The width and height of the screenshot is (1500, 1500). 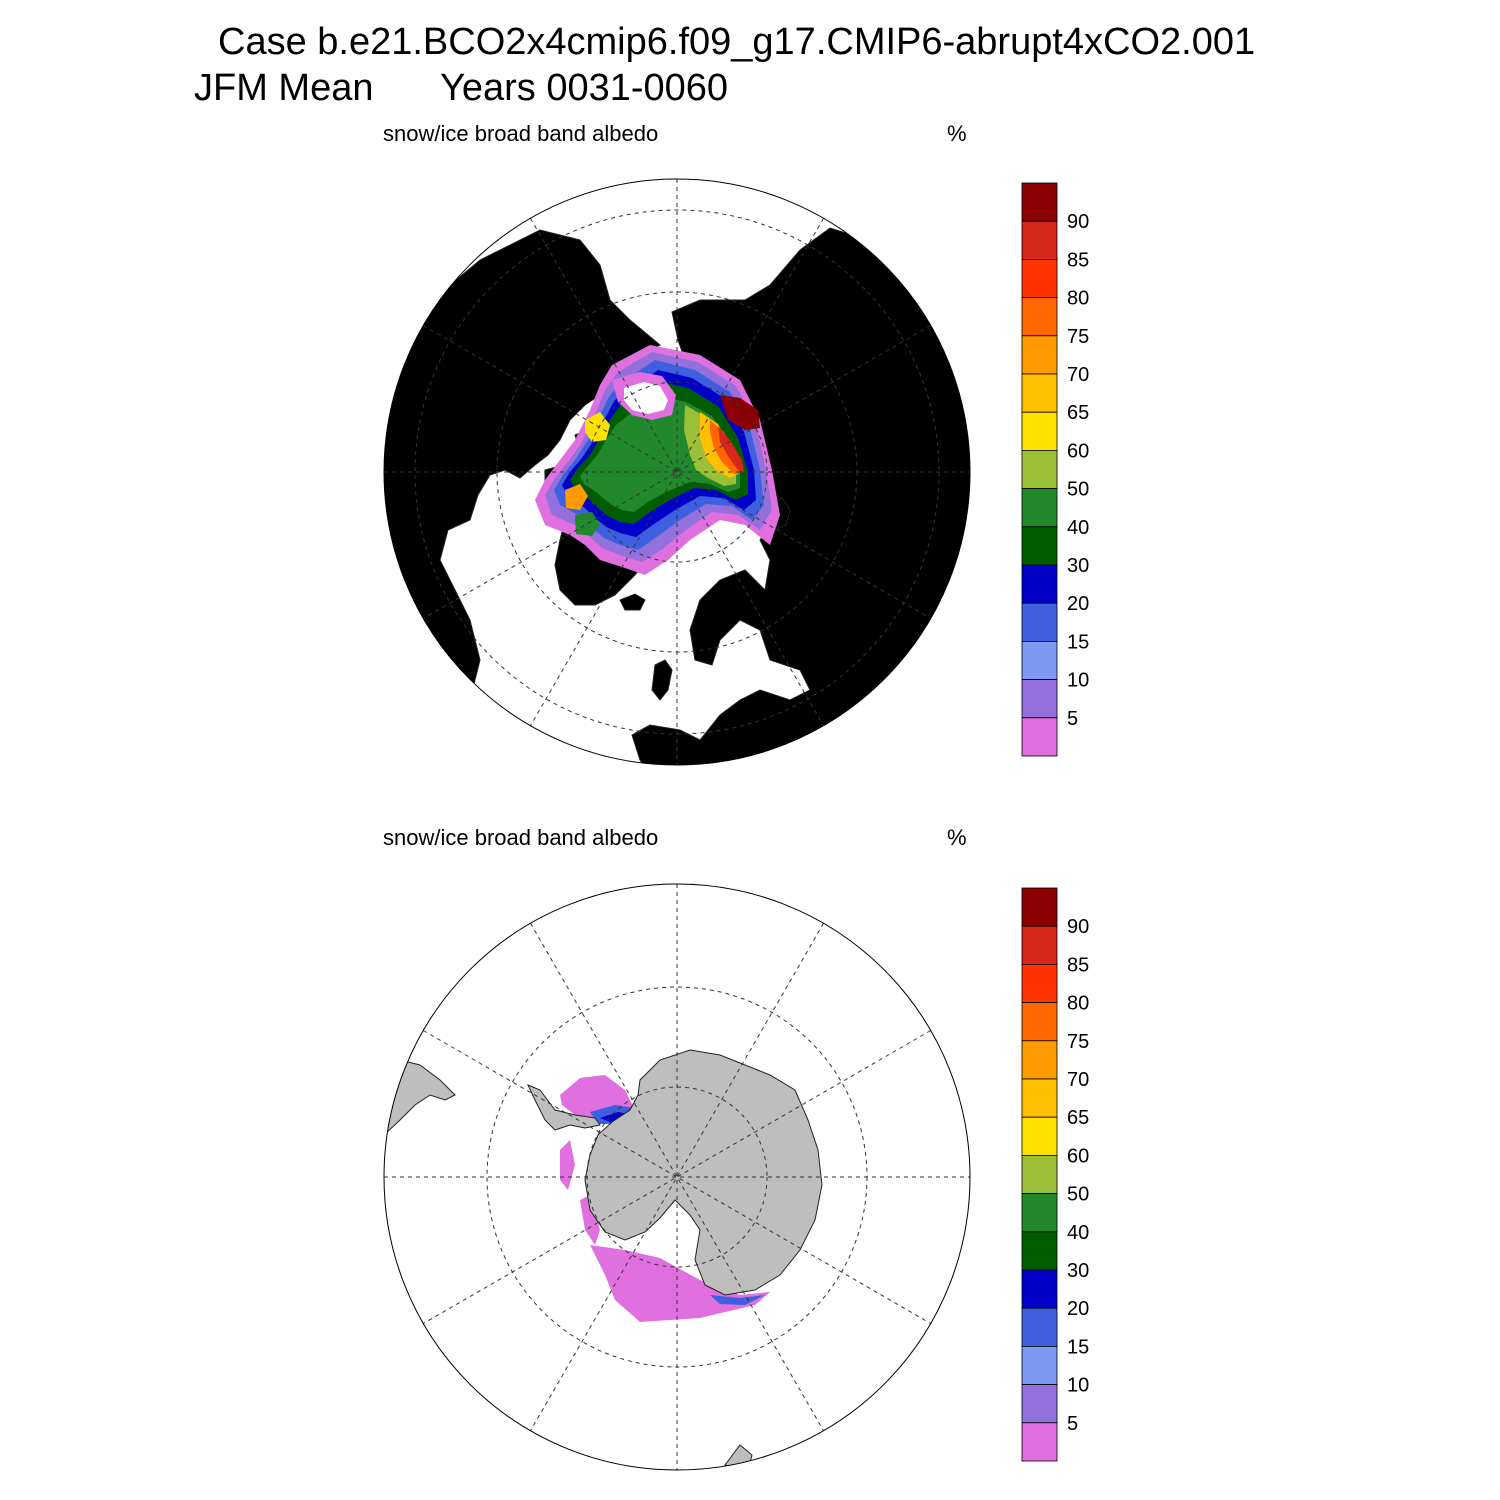 I want to click on south-colorbar-tick-label: 40, so click(x=1078, y=1233).